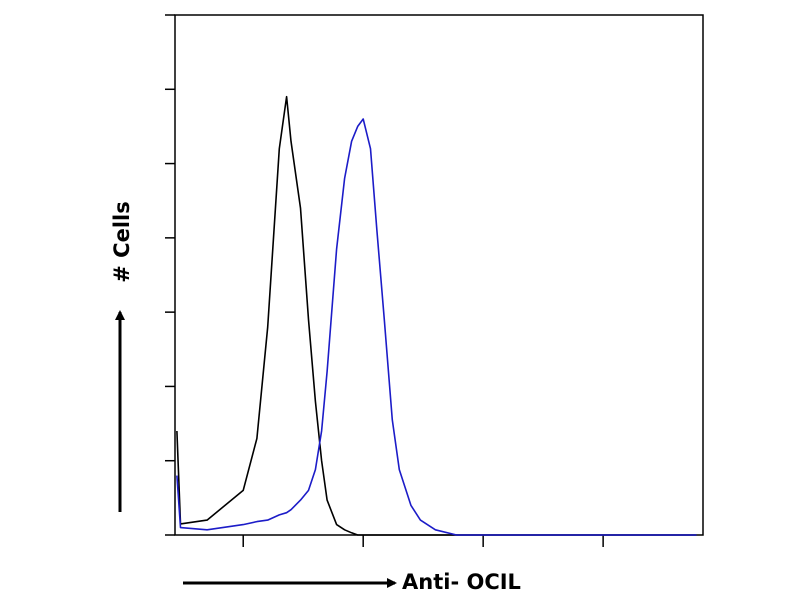  Describe the element at coordinates (122, 241) in the screenshot. I see `y-axis-label: # Cells` at that location.